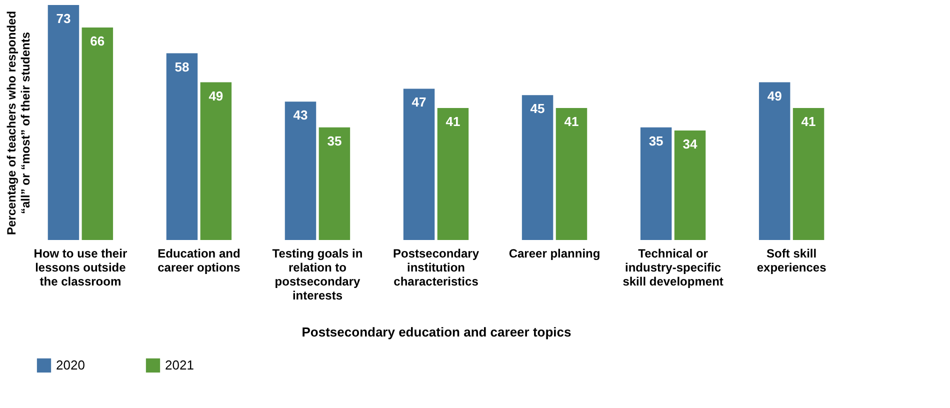 The height and width of the screenshot is (408, 950). I want to click on y-axis-title: Percentage of teachers who responded “all” or “most” of their students, so click(18, 123).